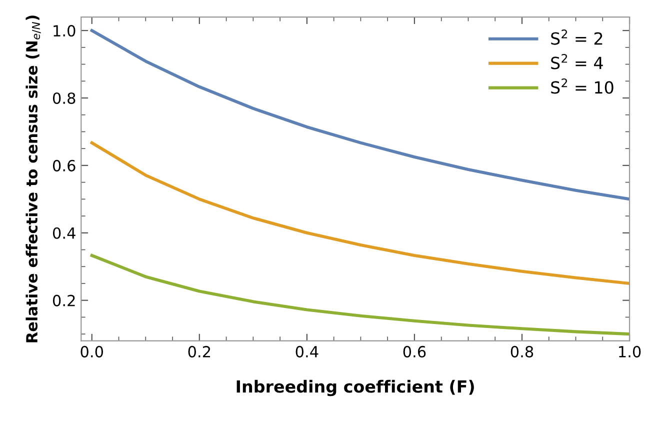 The width and height of the screenshot is (649, 426). What do you see at coordinates (307, 352) in the screenshot?
I see `x-tick-label: 0.4` at bounding box center [307, 352].